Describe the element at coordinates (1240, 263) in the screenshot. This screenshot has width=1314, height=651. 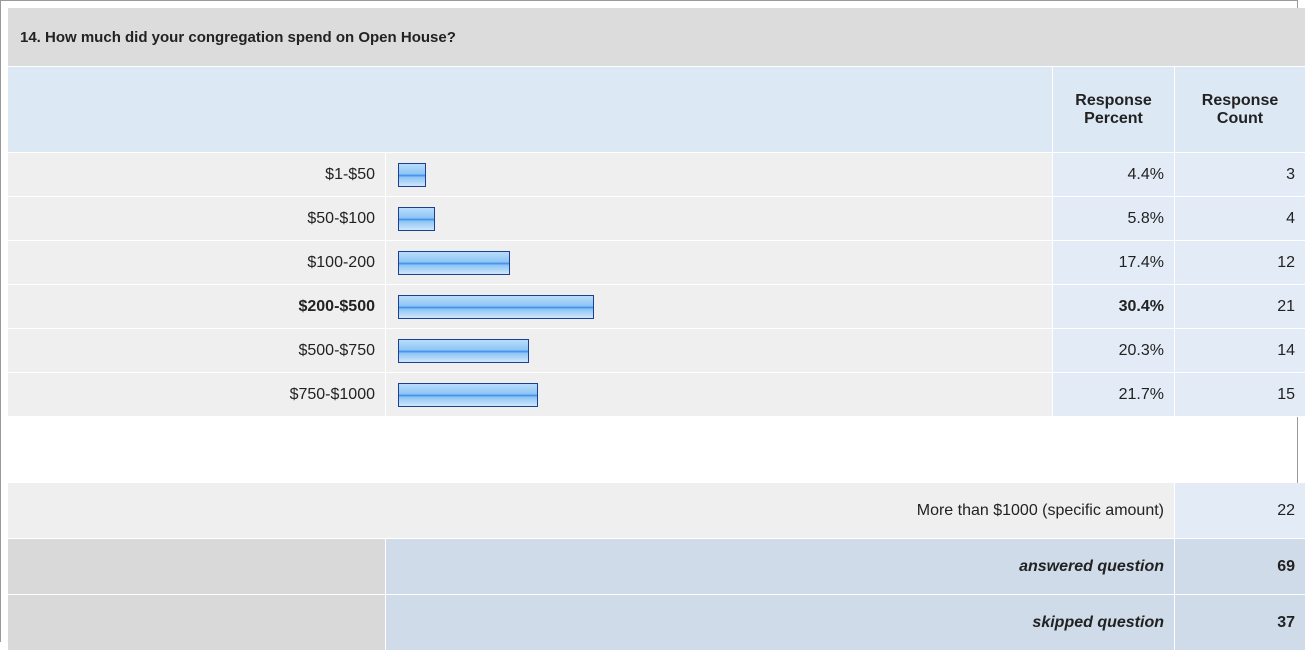
I see `count: 12` at that location.